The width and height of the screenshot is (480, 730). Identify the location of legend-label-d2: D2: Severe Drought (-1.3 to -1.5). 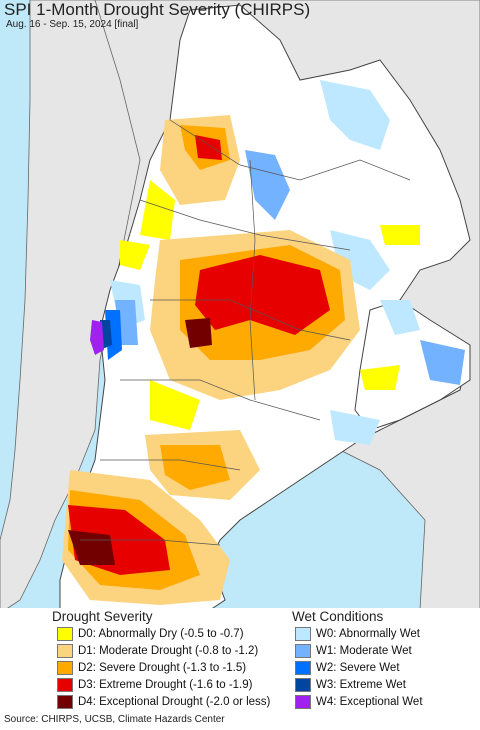
(162, 667).